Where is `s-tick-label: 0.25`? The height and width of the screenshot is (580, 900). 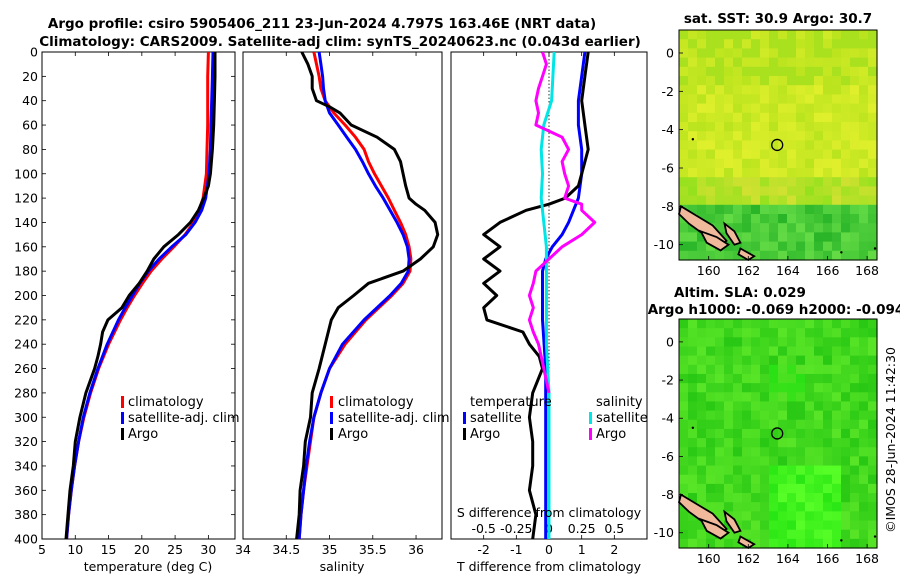
s-tick-label: 0.25 is located at coordinates (582, 528).